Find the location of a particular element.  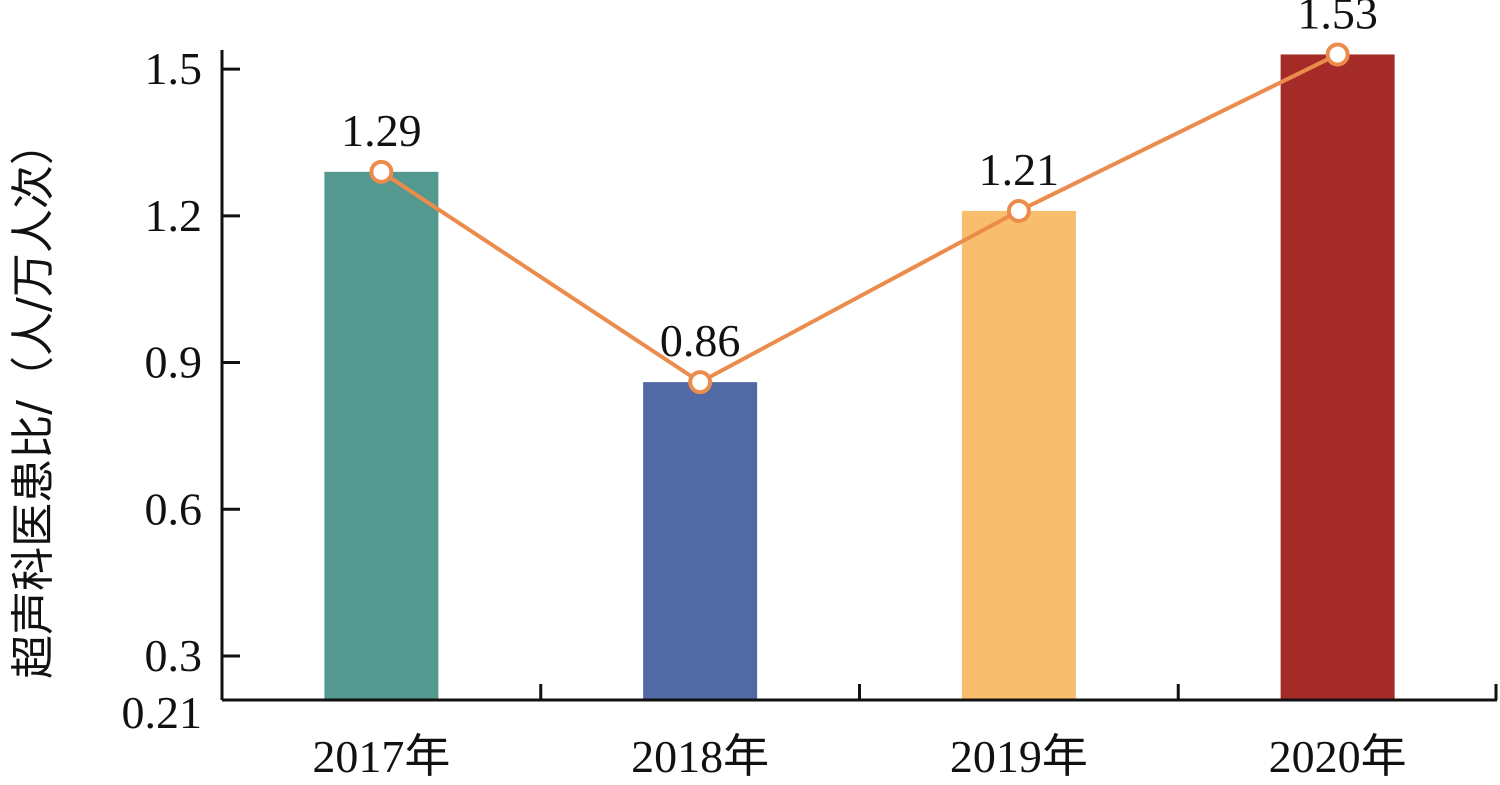

line-point-2017年 is located at coordinates (381, 171).